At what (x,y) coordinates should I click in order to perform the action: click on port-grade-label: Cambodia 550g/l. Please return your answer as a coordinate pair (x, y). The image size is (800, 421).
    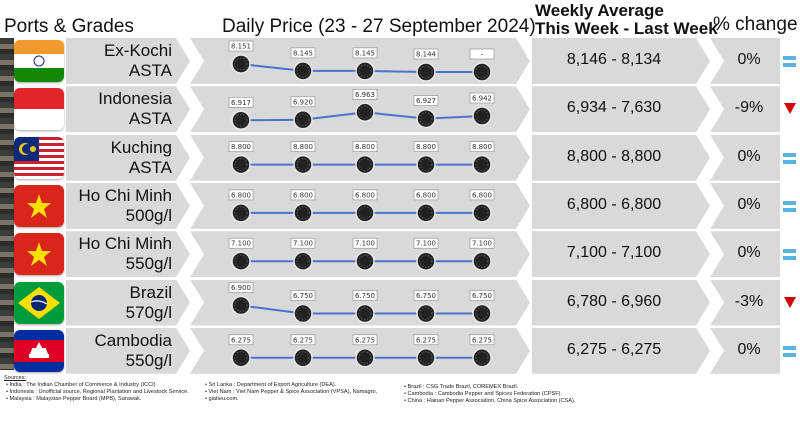
    Looking at the image, I should click on (134, 351).